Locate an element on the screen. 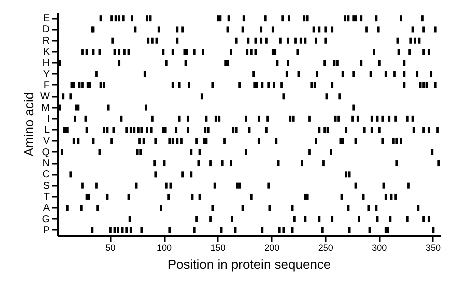 The height and width of the screenshot is (299, 460). x-tick-label: 300 is located at coordinates (380, 248).